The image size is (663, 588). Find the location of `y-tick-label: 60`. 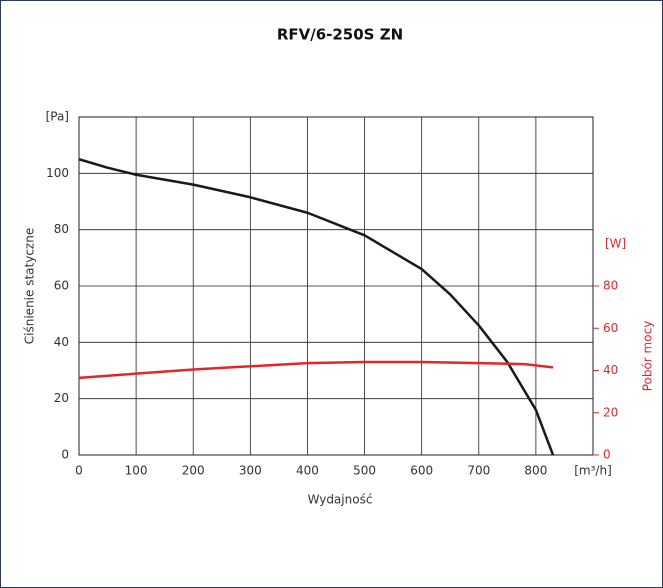

y-tick-label: 60 is located at coordinates (61, 286).